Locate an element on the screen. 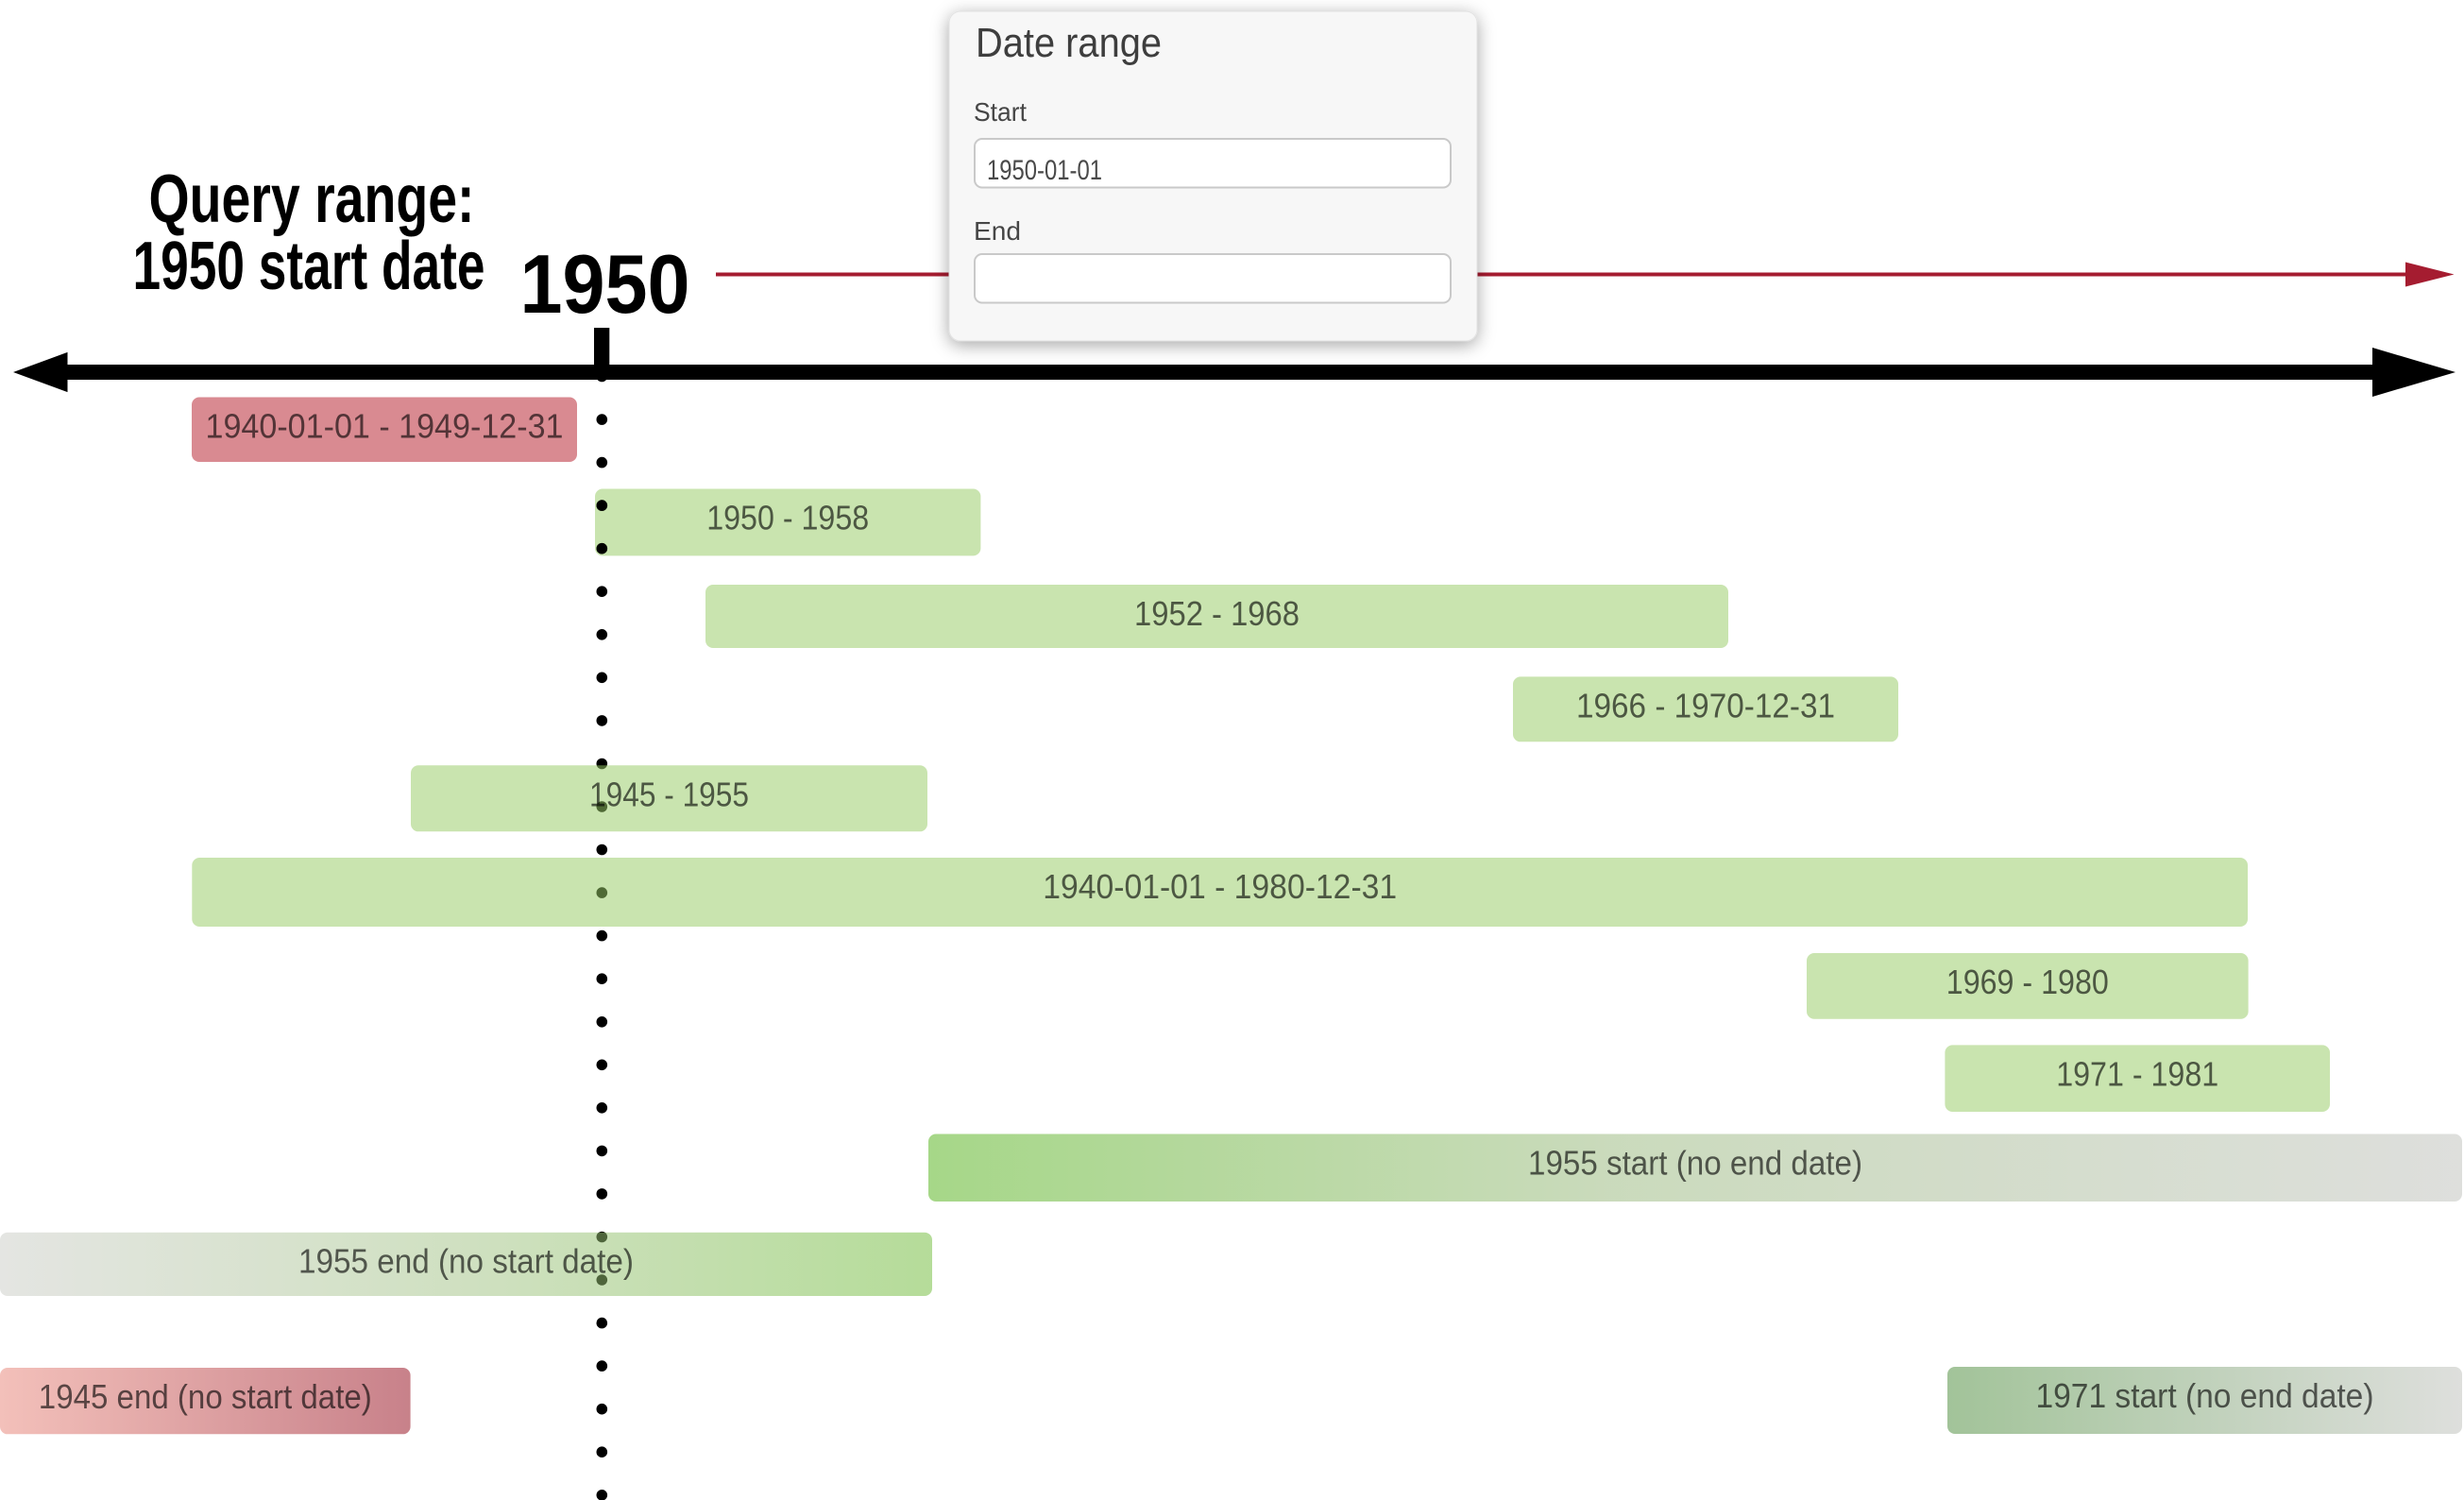 The width and height of the screenshot is (2464, 1500). svg-text: 1969 - 1980 is located at coordinates (2027, 982).